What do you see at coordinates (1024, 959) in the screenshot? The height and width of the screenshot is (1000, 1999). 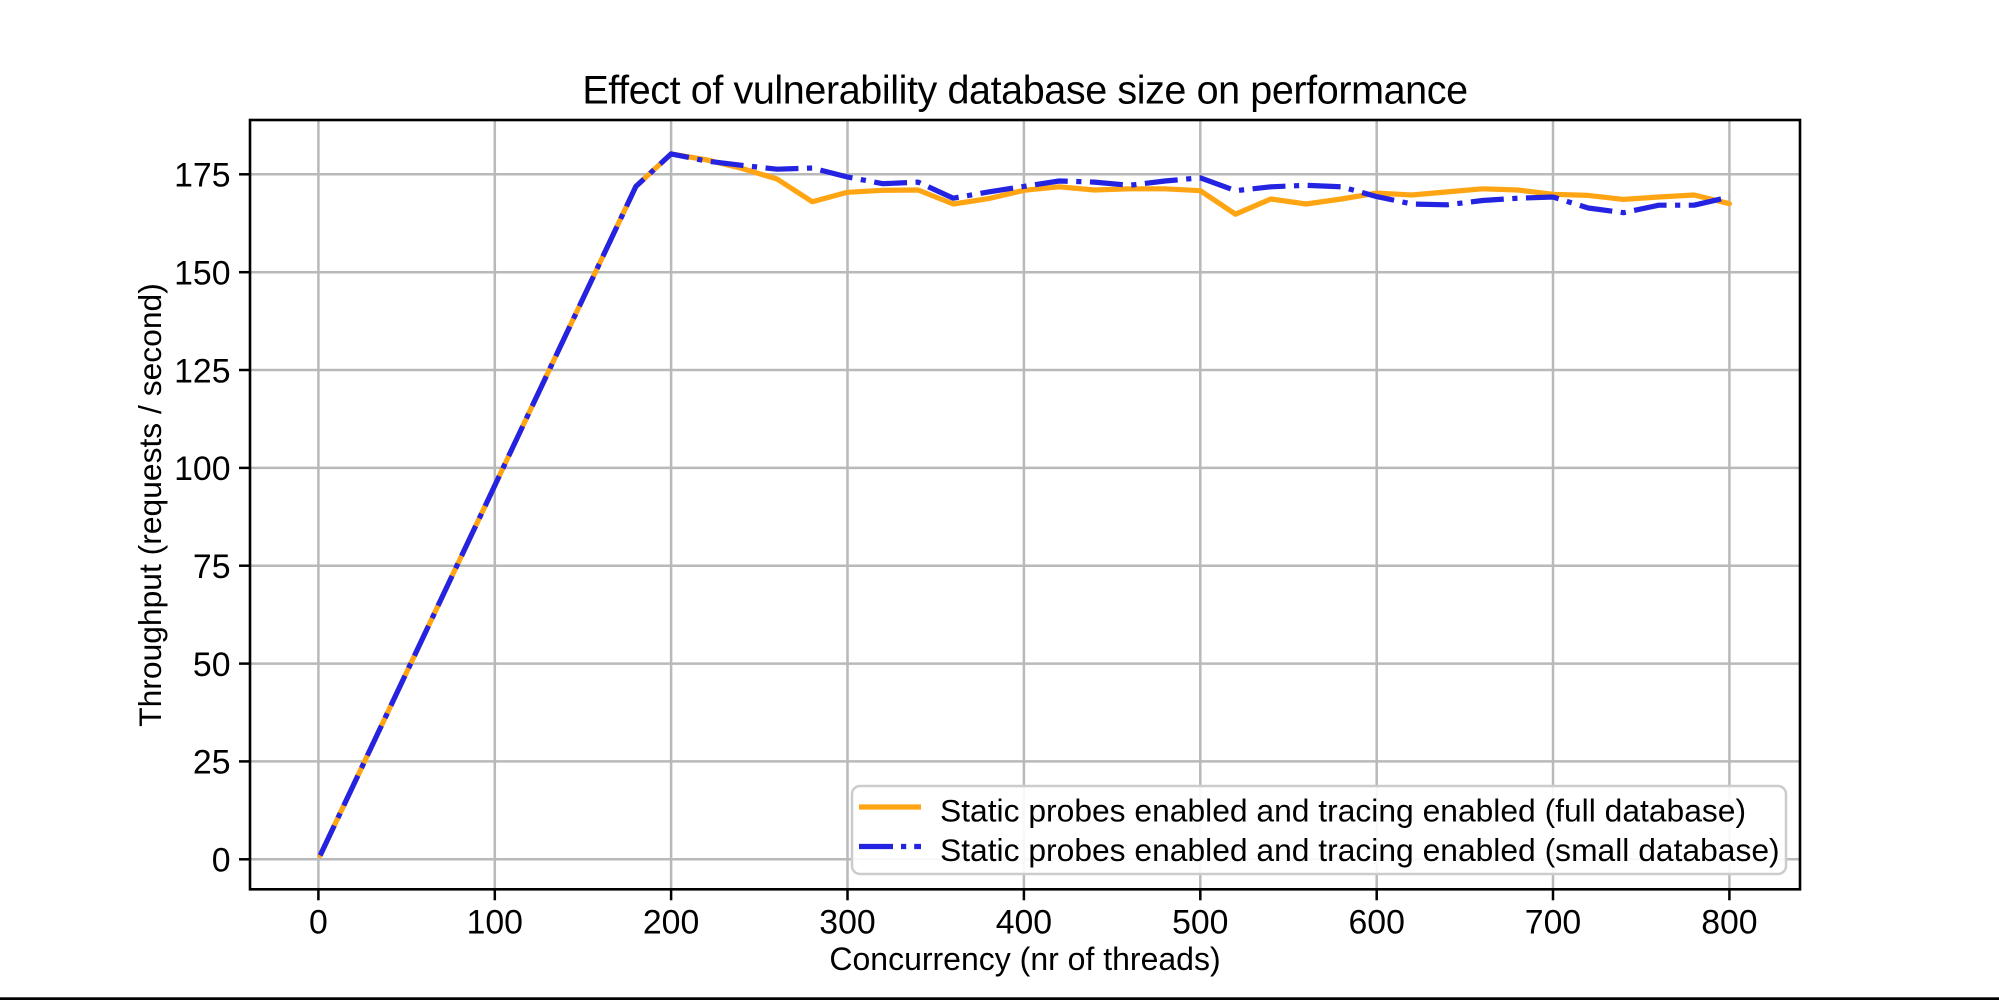 I see `svg-text: Concurrency (nr of threads)` at bounding box center [1024, 959].